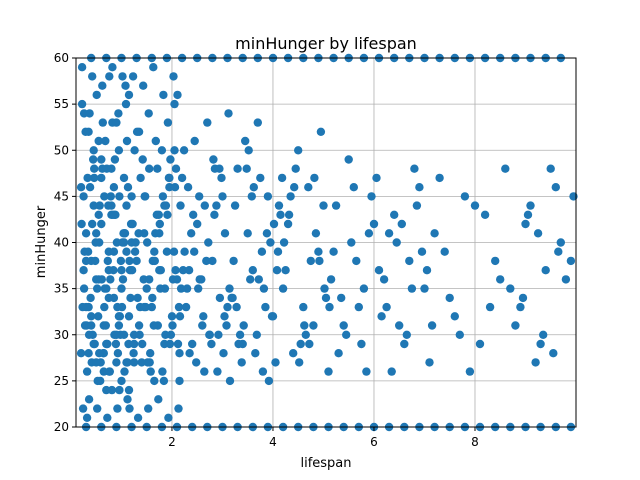 The width and height of the screenshot is (640, 480). I want to click on x-axis-ticks: 2 4 6 8, so click(323, 438).